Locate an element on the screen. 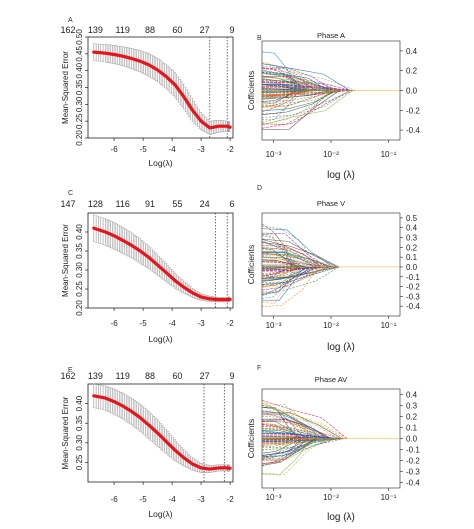 The image size is (474, 529). top-count-label: 60 is located at coordinates (177, 30).